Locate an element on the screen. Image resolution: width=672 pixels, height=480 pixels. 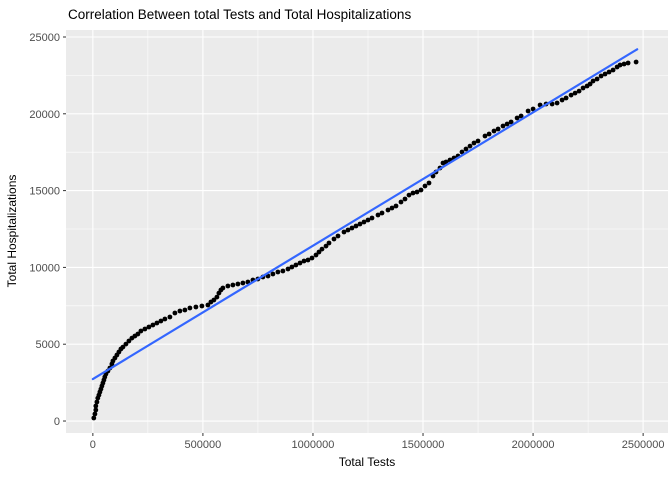
y-axis-tick-labels: 0 5000 10000 15000 20000 25000 is located at coordinates (44, 230).